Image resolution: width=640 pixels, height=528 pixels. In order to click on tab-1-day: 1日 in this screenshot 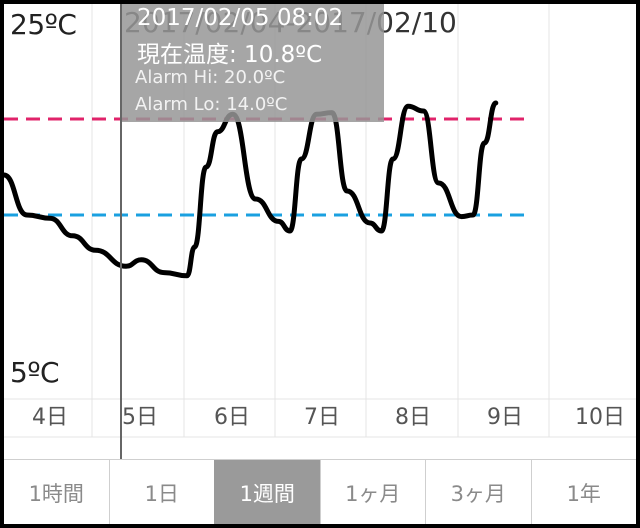, I will do `click(161, 492)`.